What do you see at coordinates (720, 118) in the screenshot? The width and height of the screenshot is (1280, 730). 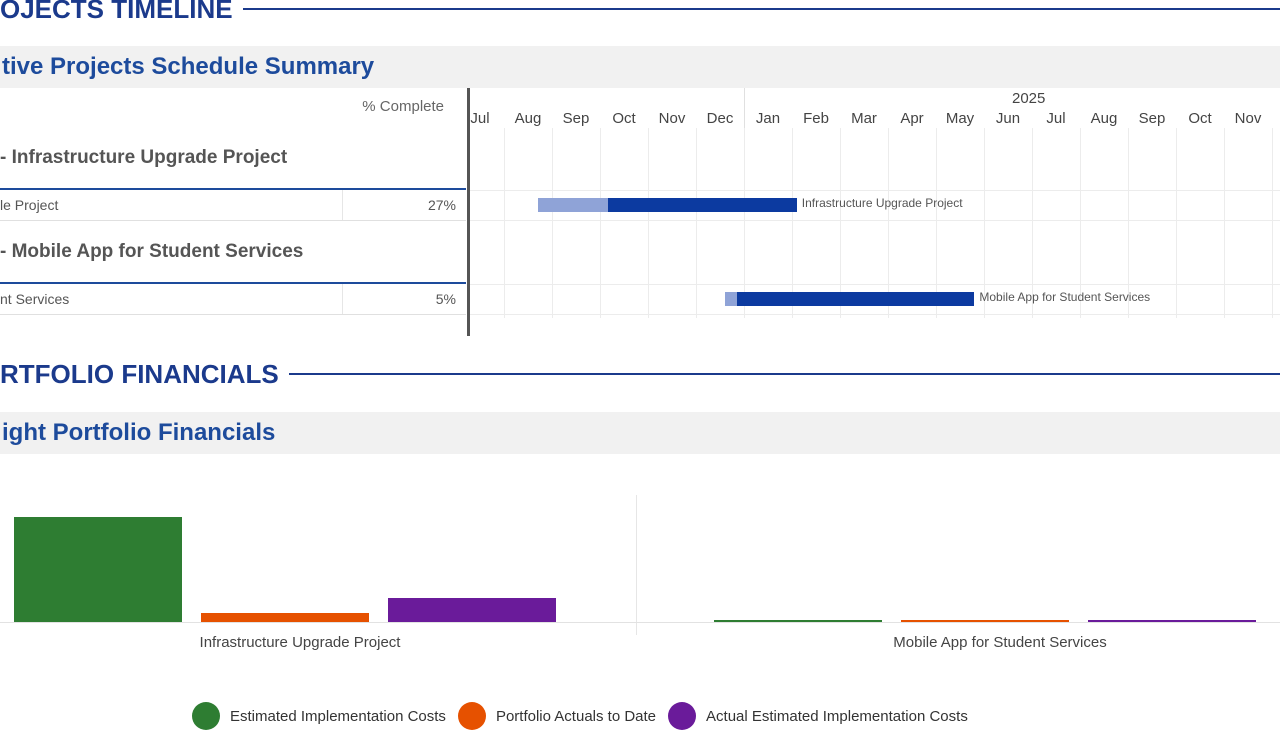 I see `month-label: Dec` at bounding box center [720, 118].